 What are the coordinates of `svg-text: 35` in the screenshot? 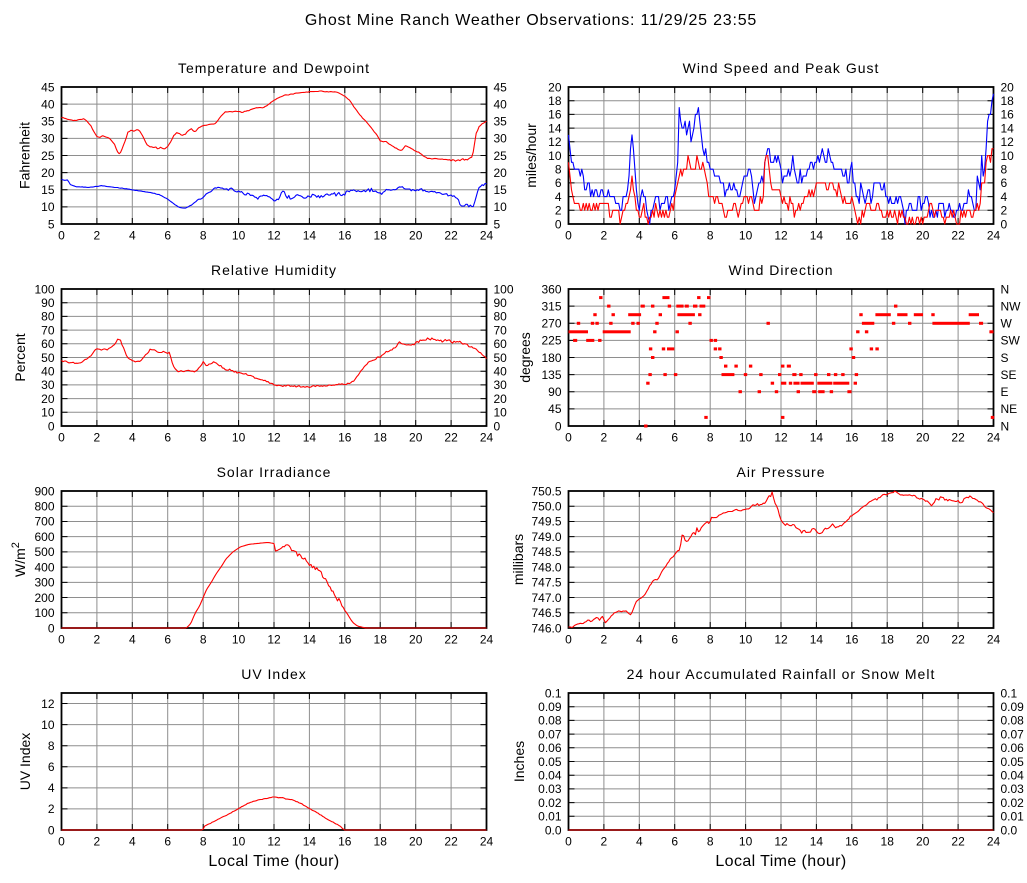 It's located at (48, 122).